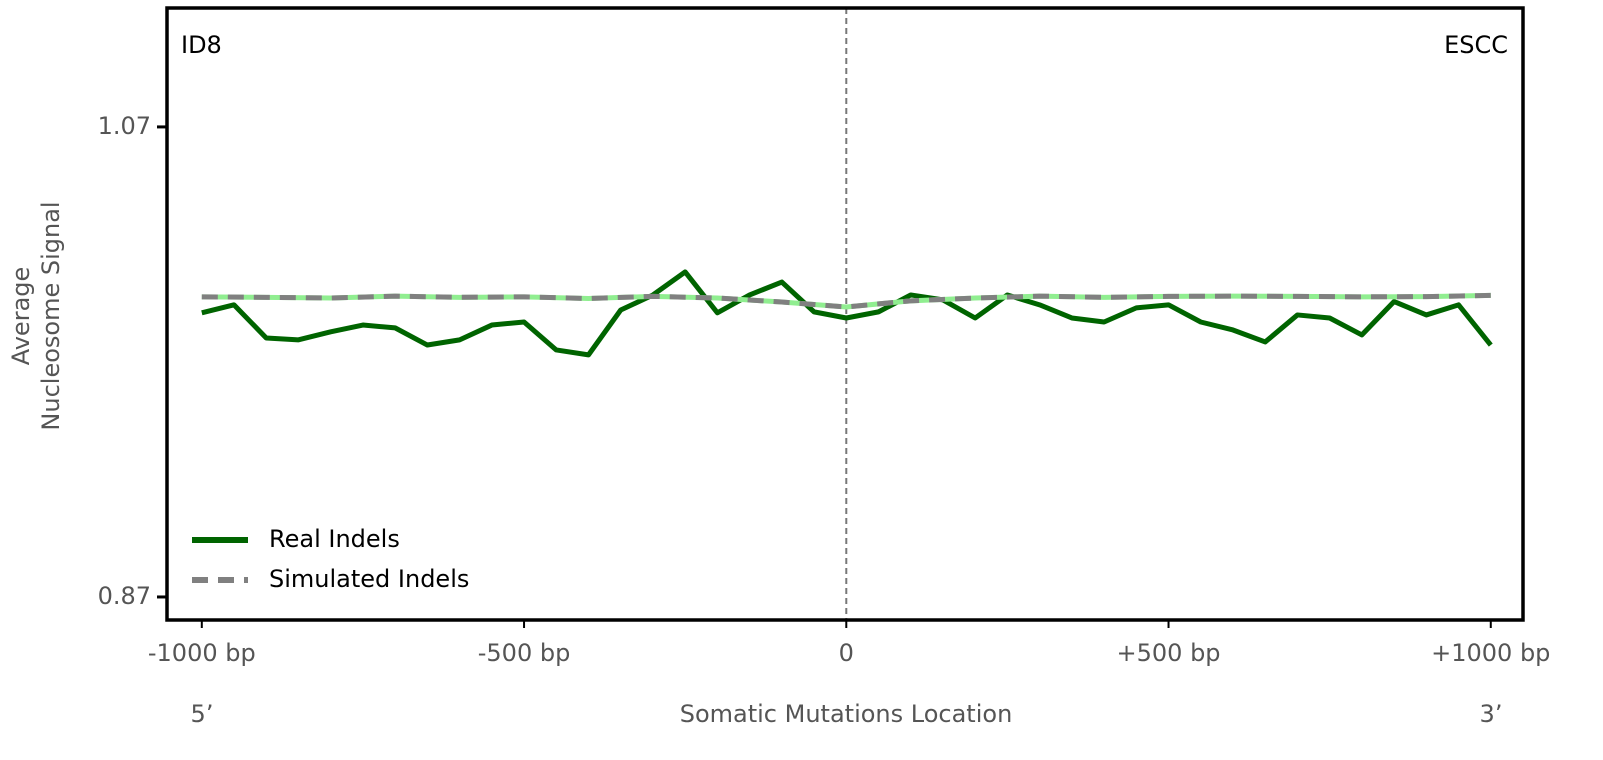 The height and width of the screenshot is (760, 1603). Describe the element at coordinates (124, 596) in the screenshot. I see `y-tick-label: 0.87` at that location.